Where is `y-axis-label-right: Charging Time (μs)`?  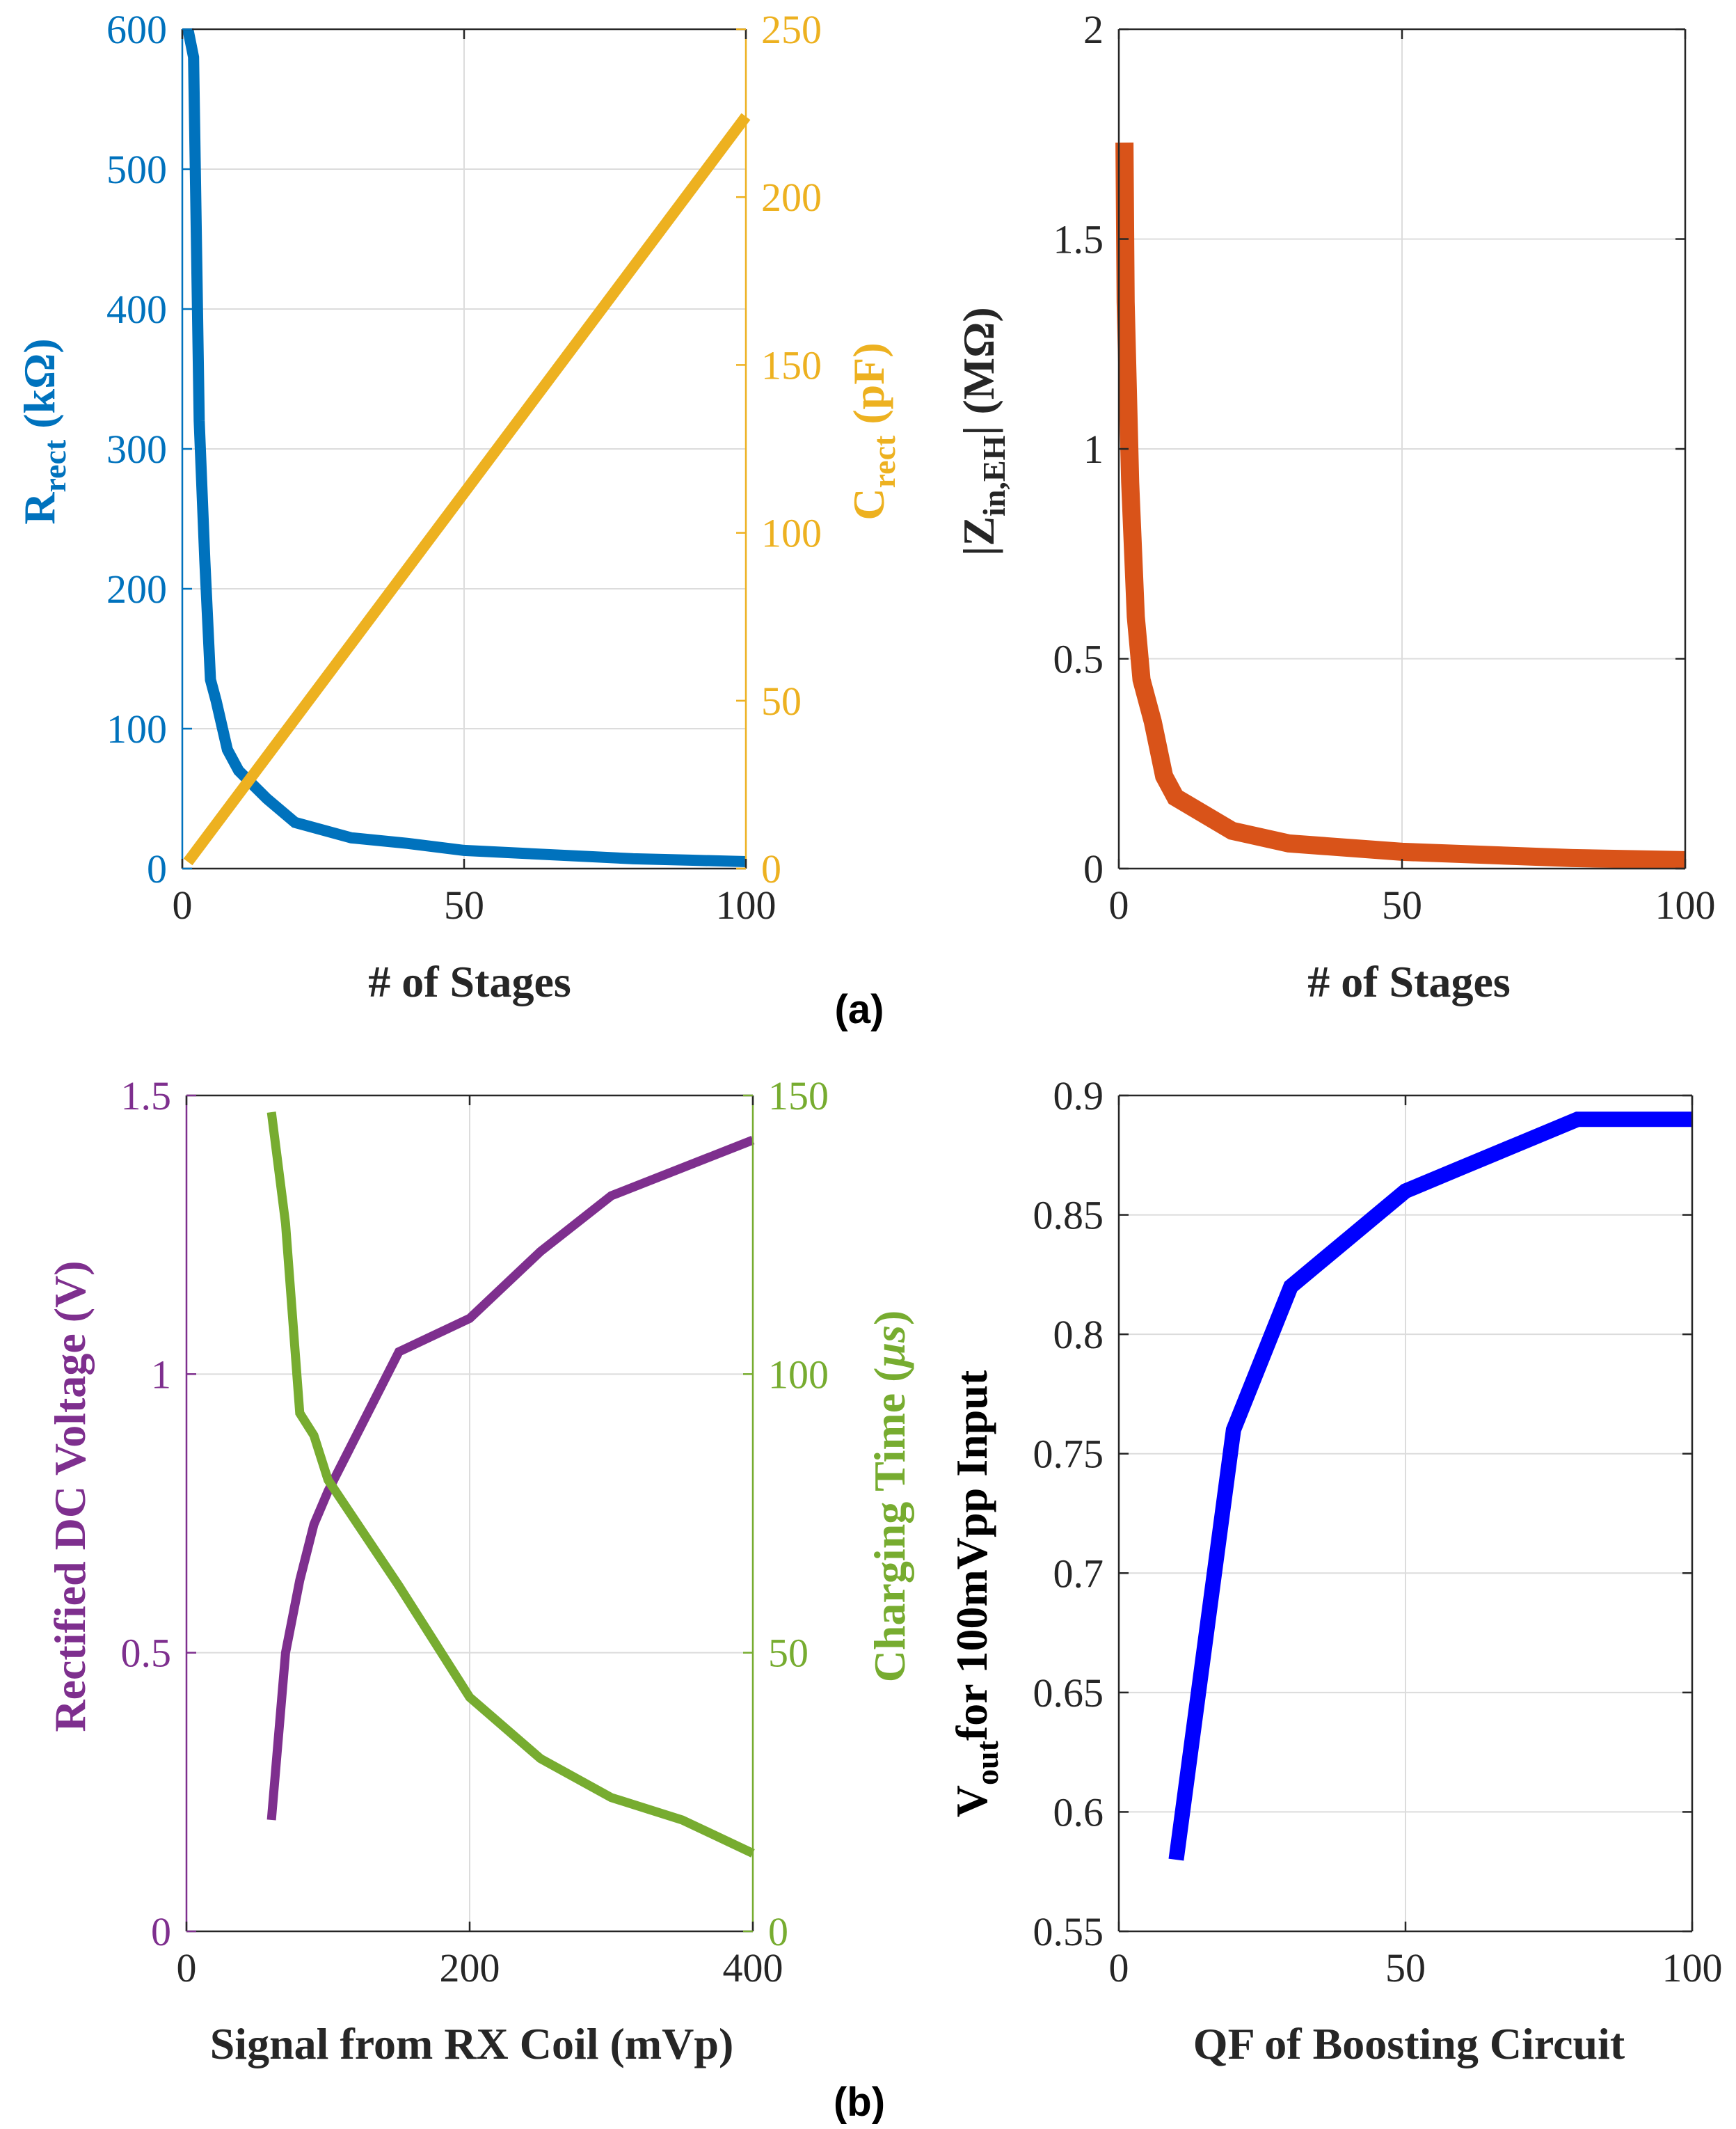
y-axis-label-right: Charging Time (μs) is located at coordinates (890, 1497).